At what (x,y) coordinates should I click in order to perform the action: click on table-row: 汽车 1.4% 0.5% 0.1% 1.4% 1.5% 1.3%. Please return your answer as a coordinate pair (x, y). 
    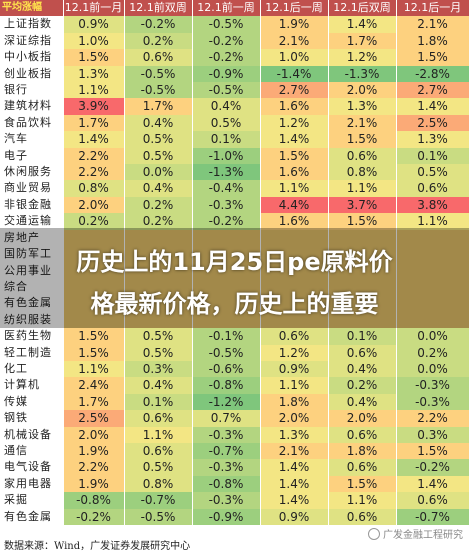
    Looking at the image, I should click on (234, 139).